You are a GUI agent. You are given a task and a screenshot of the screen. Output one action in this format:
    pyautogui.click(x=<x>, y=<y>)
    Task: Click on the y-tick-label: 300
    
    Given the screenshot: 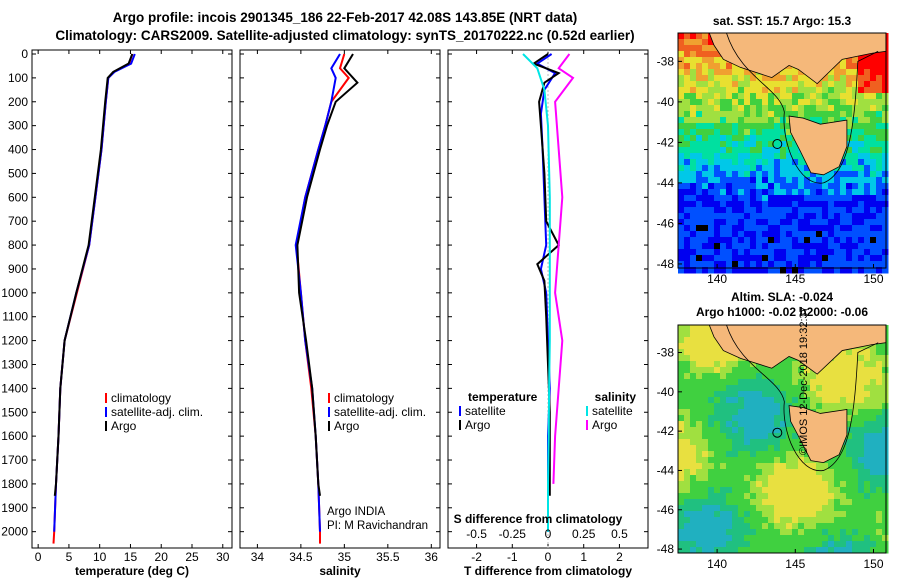 What is the action you would take?
    pyautogui.click(x=18, y=126)
    